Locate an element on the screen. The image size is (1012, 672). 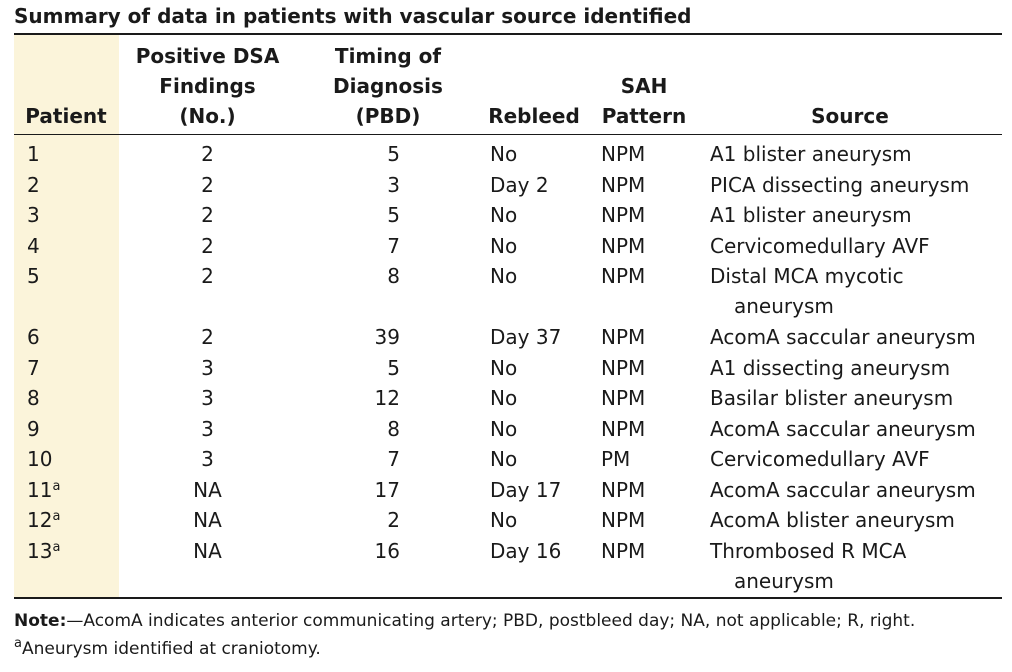
cell-patient: 12a is located at coordinates (43, 520).